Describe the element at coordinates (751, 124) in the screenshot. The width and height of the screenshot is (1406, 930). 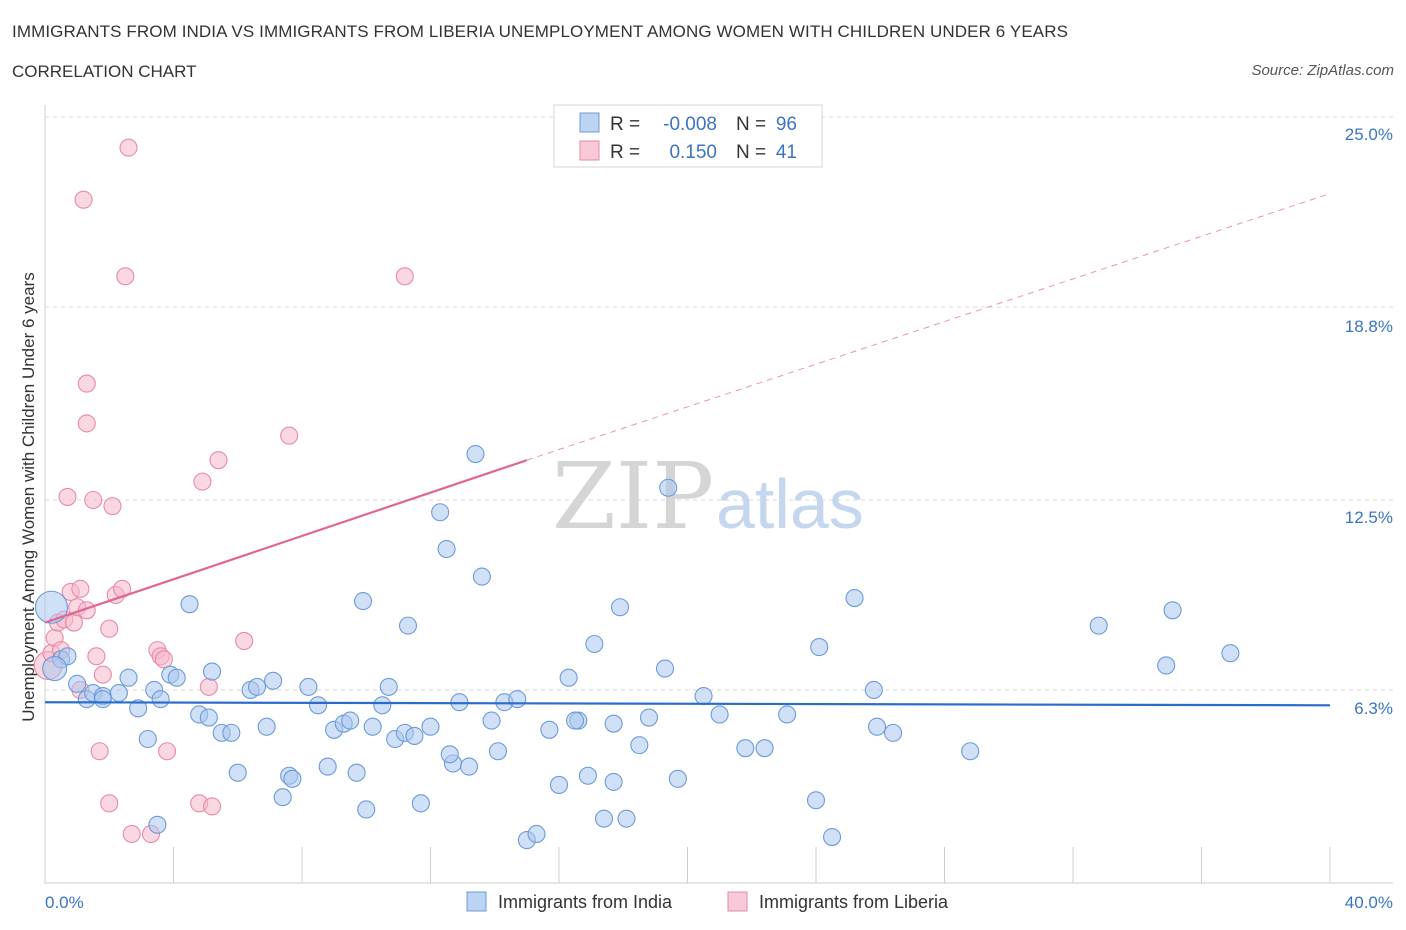
I see `legend-india-n-label: N =` at that location.